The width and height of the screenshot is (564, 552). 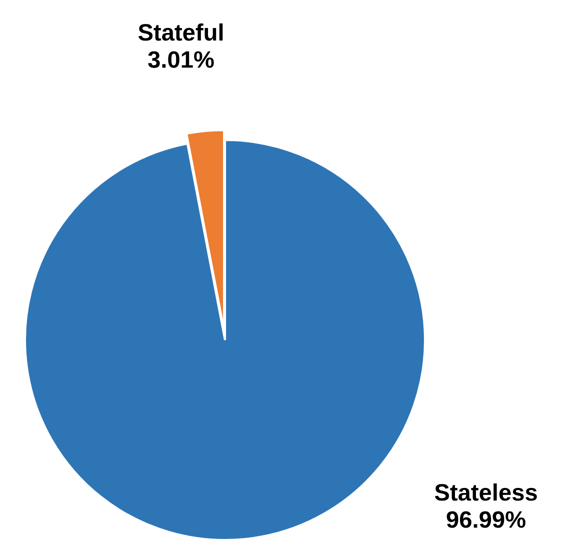 I want to click on data-label: 3.01%, so click(x=181, y=59).